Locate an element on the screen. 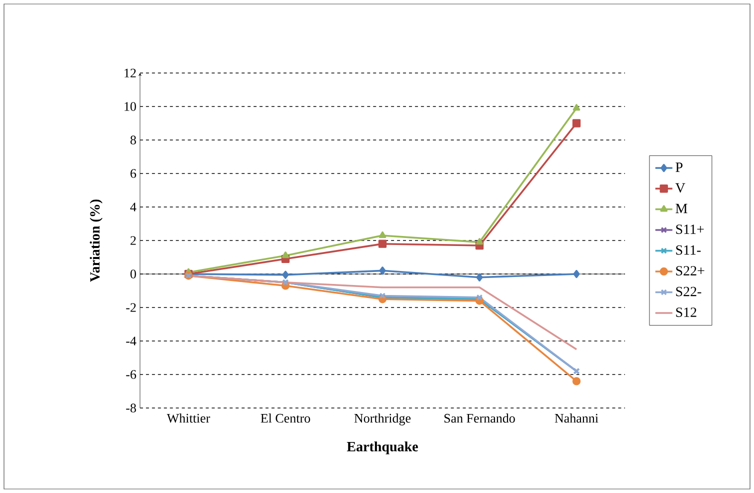  y-tick-label: 2 is located at coordinates (133, 240).